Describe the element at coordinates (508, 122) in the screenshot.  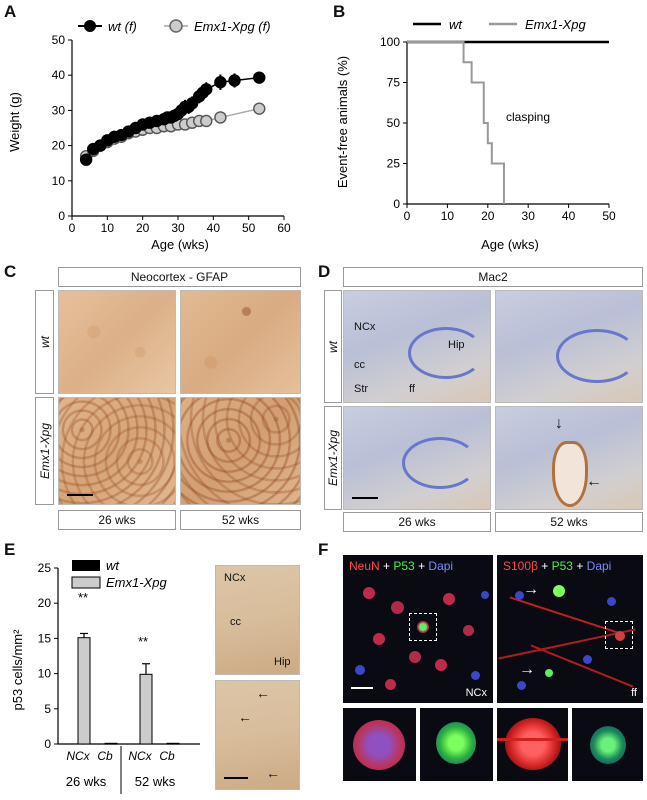
I see `marks-b` at that location.